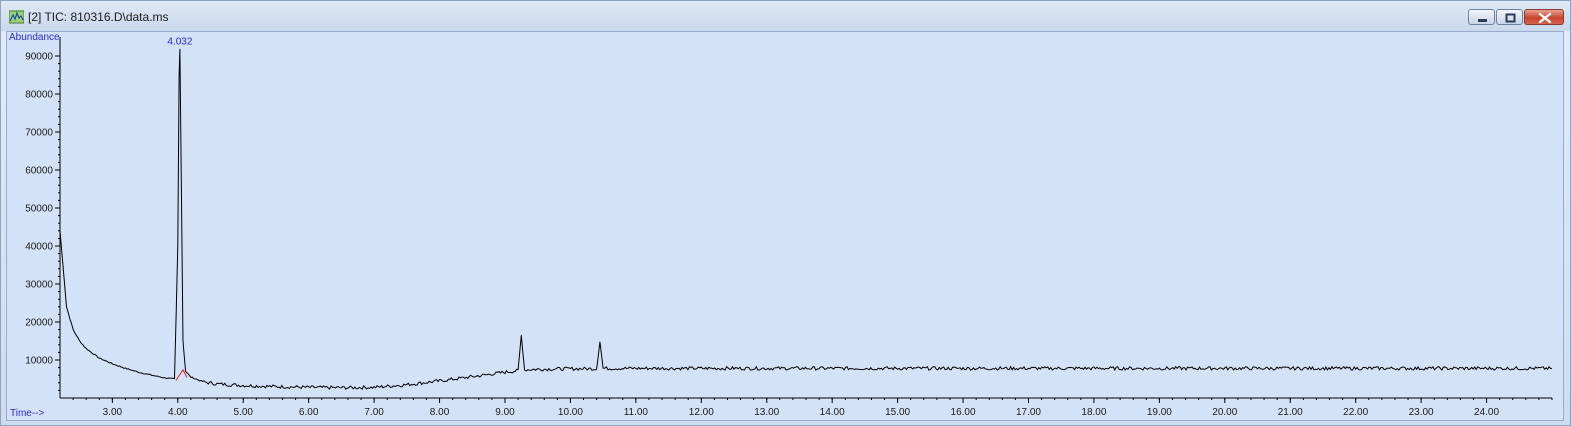 The width and height of the screenshot is (1571, 426). Describe the element at coordinates (113, 412) in the screenshot. I see `x-tick-label: 3.00` at that location.